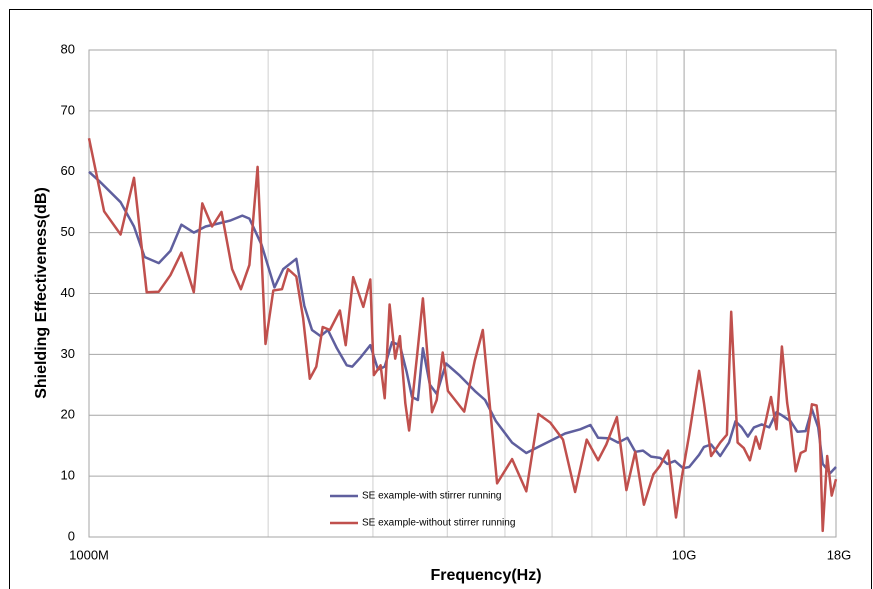  What do you see at coordinates (68, 414) in the screenshot?
I see `y-tick-label: 20` at bounding box center [68, 414].